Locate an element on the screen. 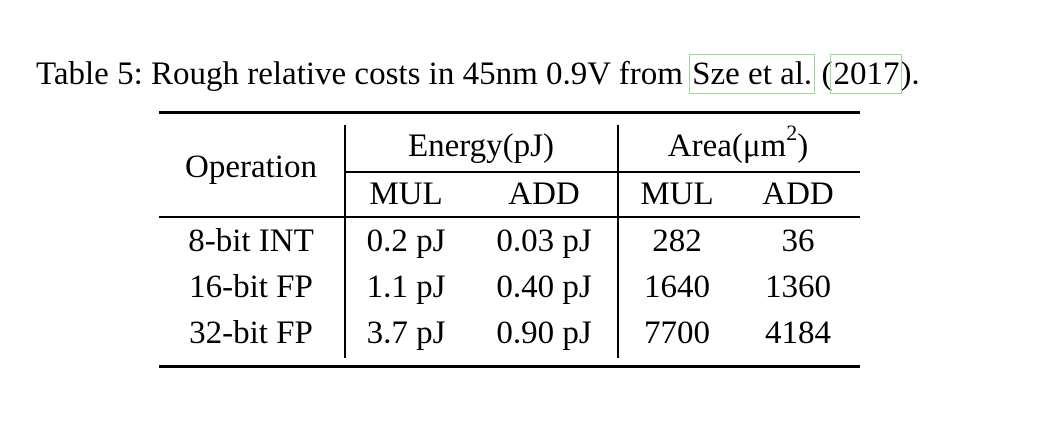 This screenshot has height=428, width=1058. citation-open-paren: ( is located at coordinates (823, 74).